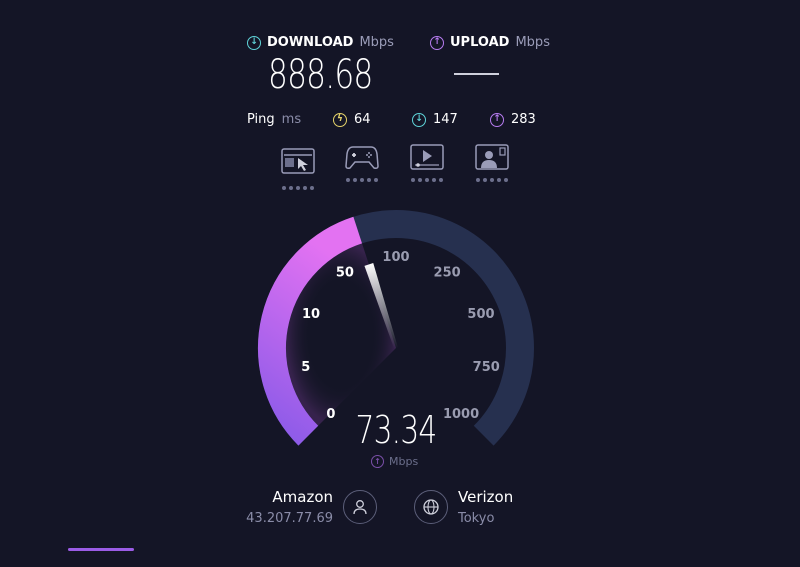 The width and height of the screenshot is (800, 567). I want to click on ping-upload-value: 283, so click(523, 119).